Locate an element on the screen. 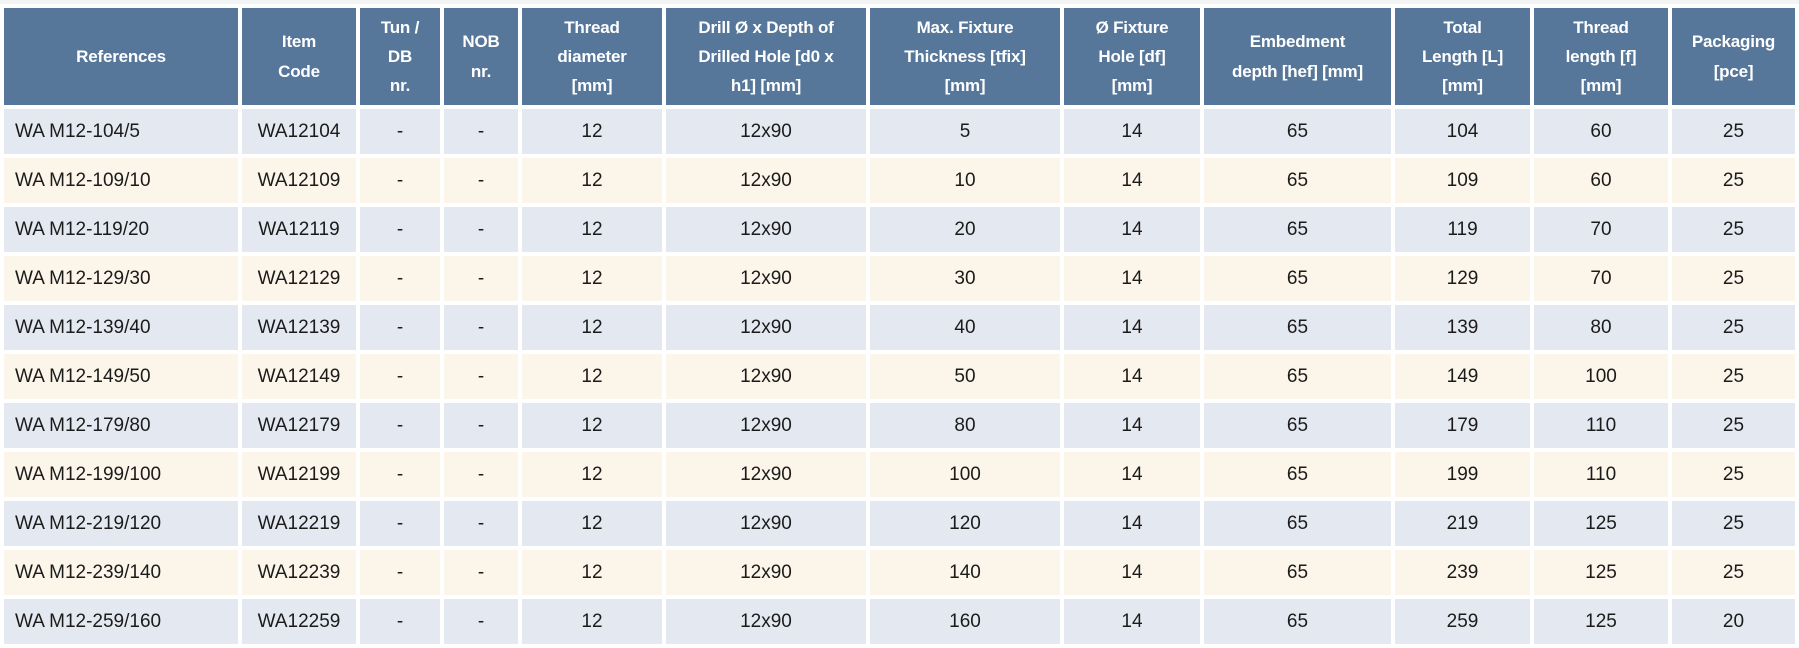 The image size is (1799, 648). cell-item_code: WA12109 is located at coordinates (299, 180).